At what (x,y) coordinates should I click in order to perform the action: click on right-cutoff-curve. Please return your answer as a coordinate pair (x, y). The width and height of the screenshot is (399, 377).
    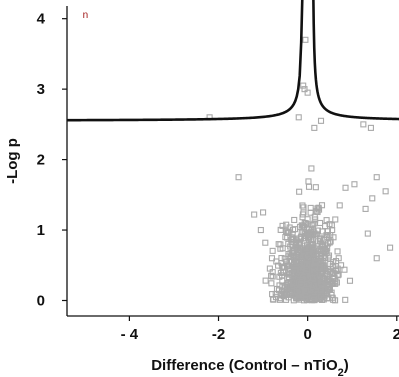
    Looking at the image, I should click on (355, 60).